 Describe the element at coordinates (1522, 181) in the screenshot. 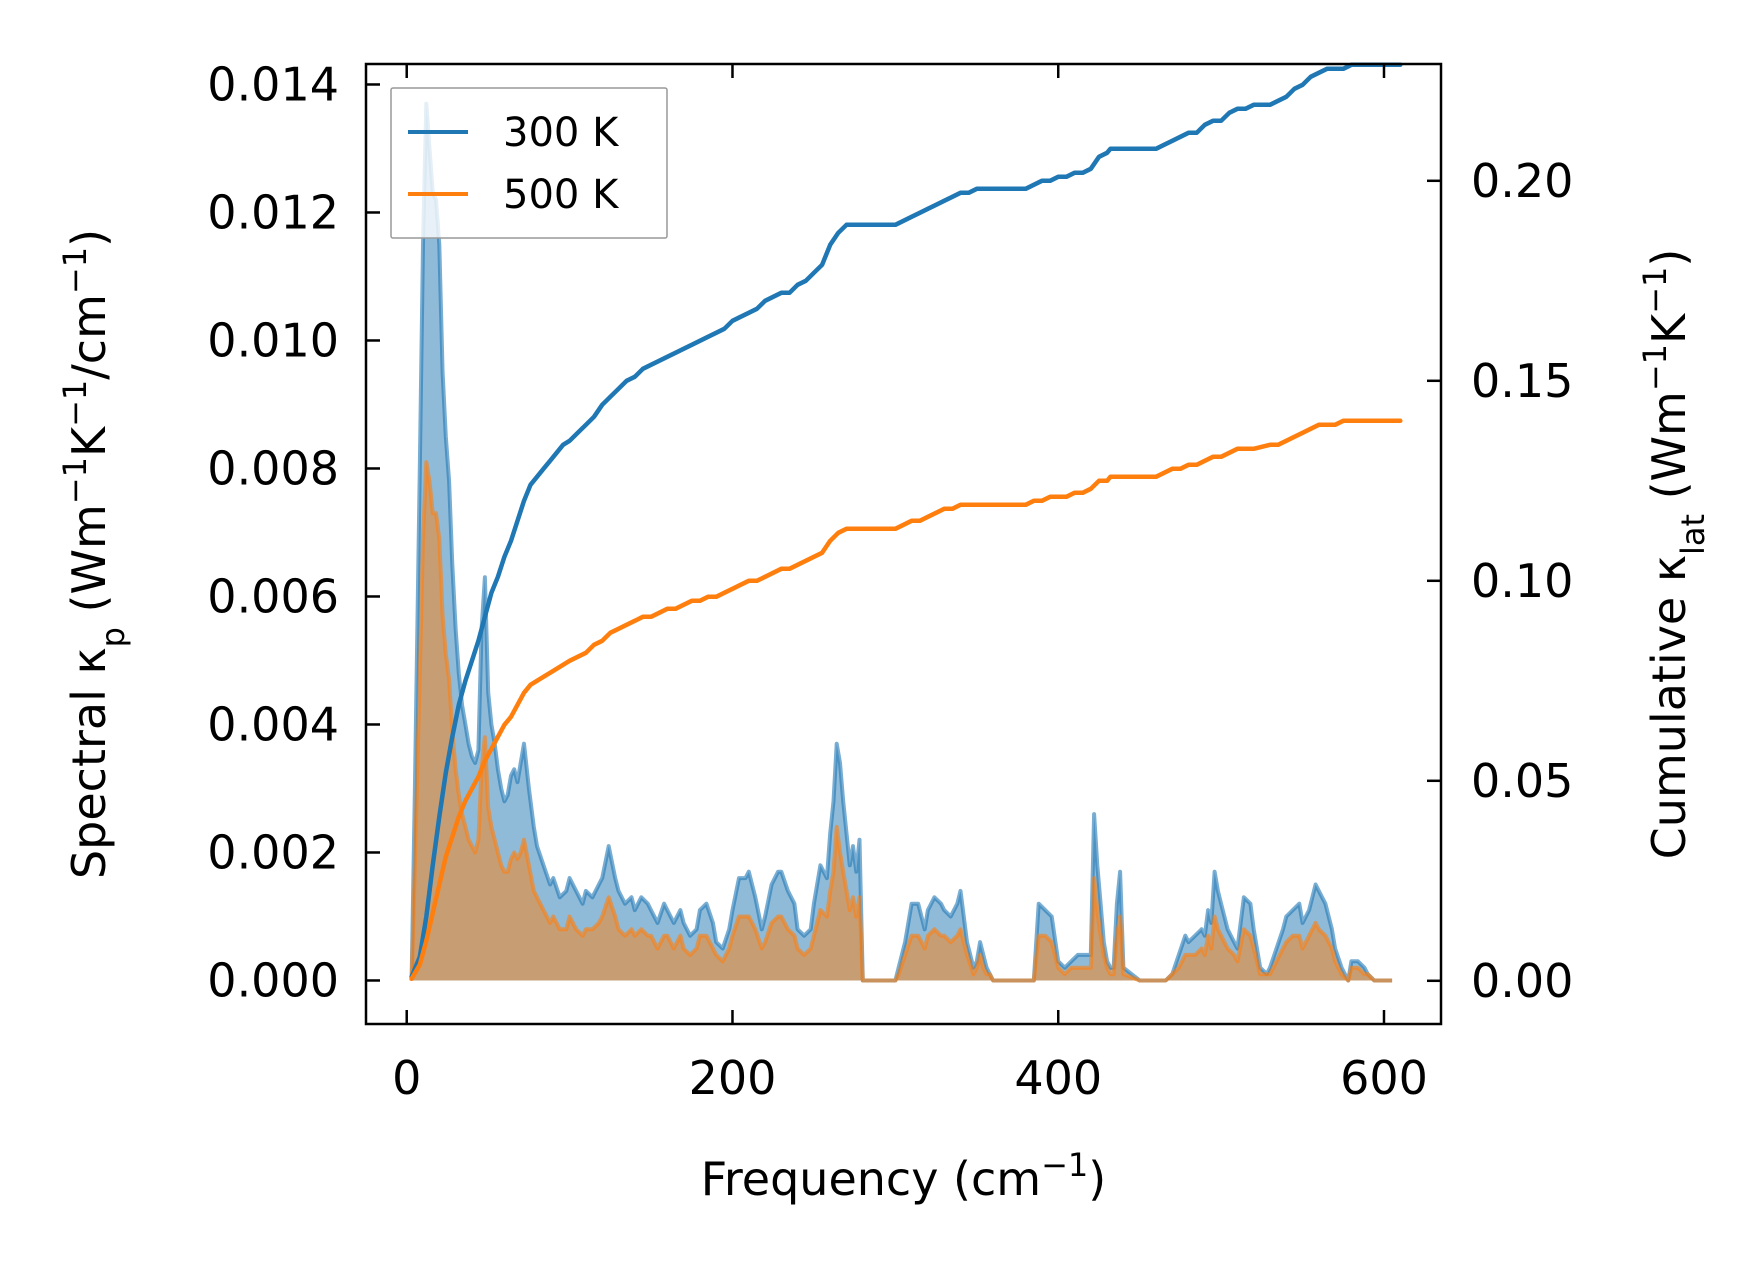

I see `y-tick-label-right: 0.20` at that location.